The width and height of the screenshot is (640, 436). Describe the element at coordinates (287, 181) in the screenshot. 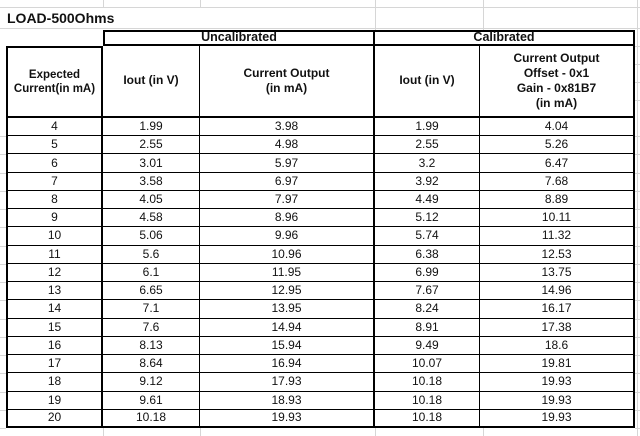

I see `cell-r3-c2: 6.97` at that location.